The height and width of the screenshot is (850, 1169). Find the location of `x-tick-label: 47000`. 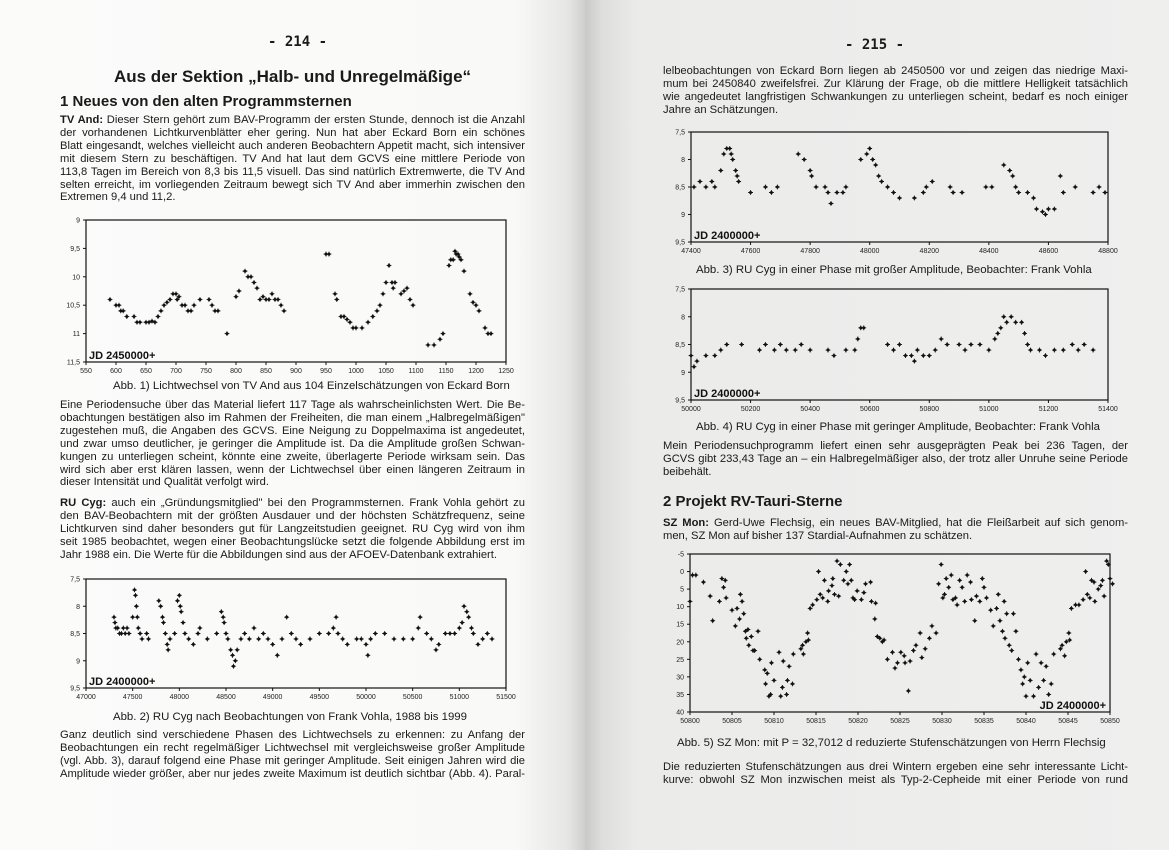

x-tick-label: 47000 is located at coordinates (86, 697).